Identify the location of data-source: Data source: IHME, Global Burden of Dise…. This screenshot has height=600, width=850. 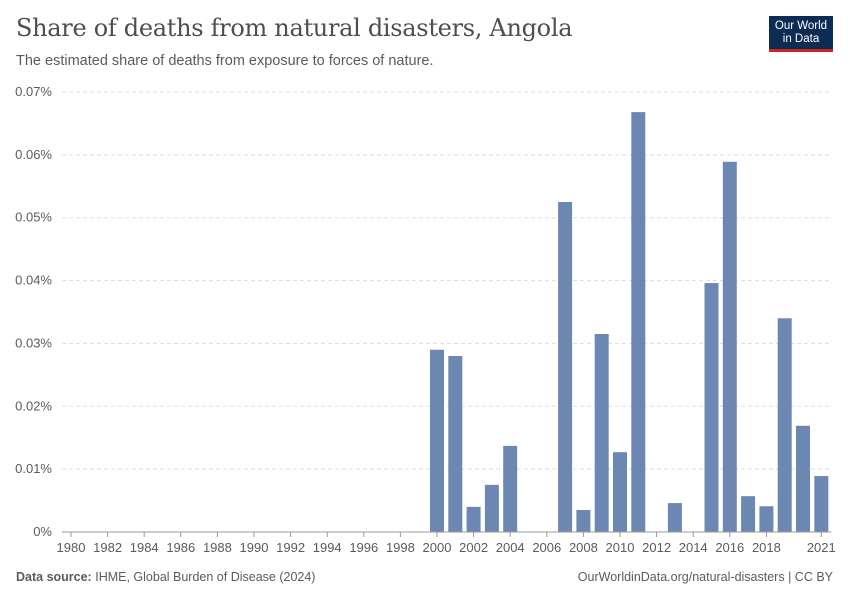
(165, 577).